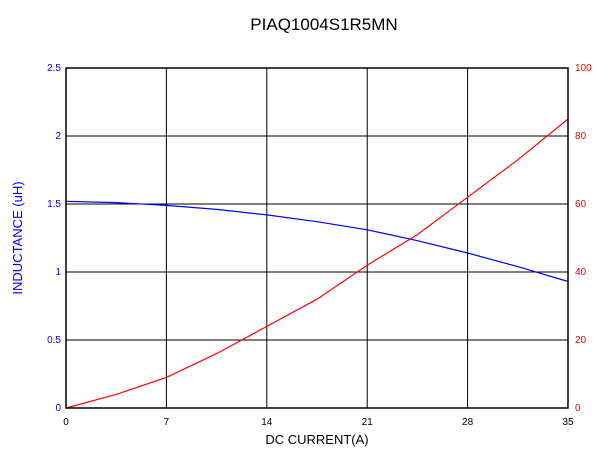  What do you see at coordinates (318, 422) in the screenshot?
I see `x-ticks: 0 7 14 21 28 35` at bounding box center [318, 422].